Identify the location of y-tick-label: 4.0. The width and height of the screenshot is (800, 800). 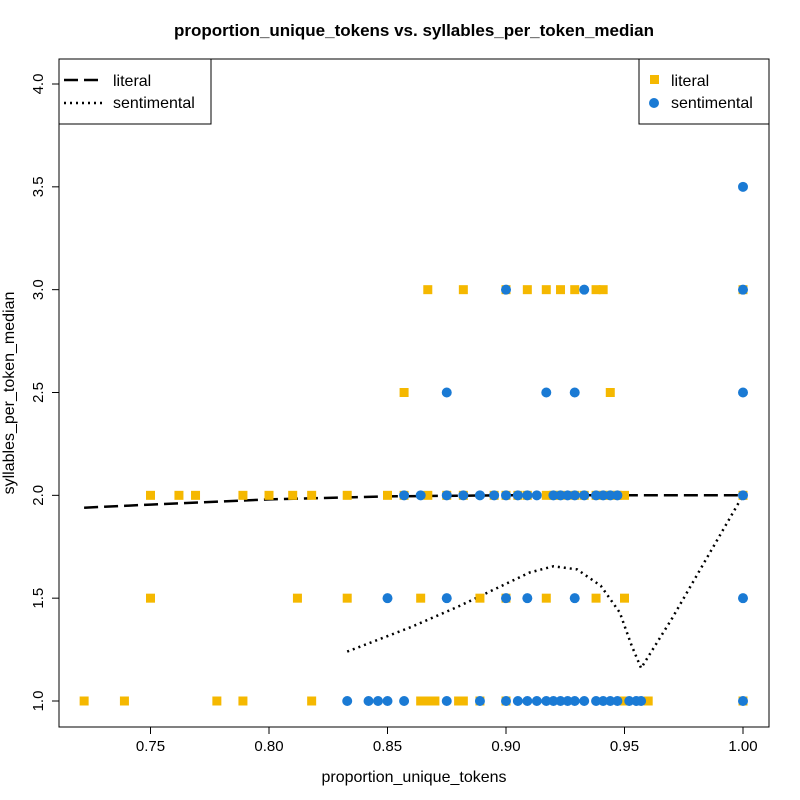
(38, 84).